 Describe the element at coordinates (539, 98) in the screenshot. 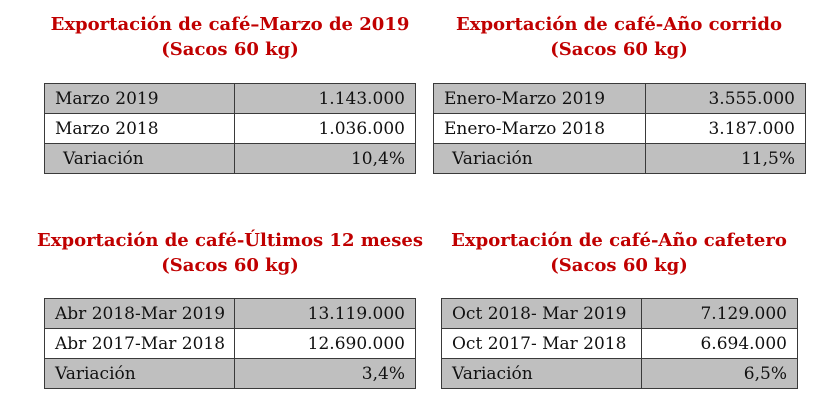

I see `row-label: Enero-Marzo 2019` at that location.